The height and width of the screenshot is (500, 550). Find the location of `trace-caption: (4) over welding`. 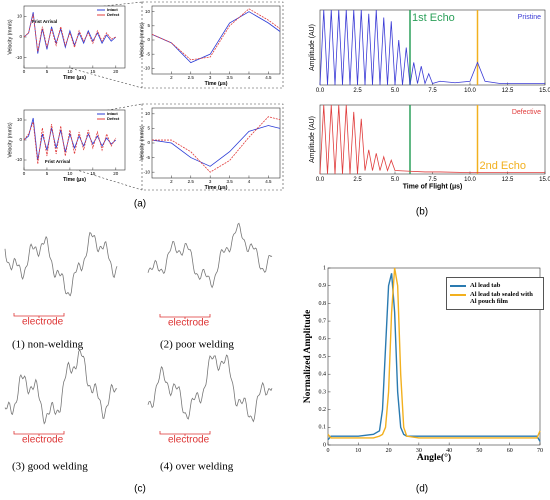

trace-caption: (4) over welding is located at coordinates (197, 467).